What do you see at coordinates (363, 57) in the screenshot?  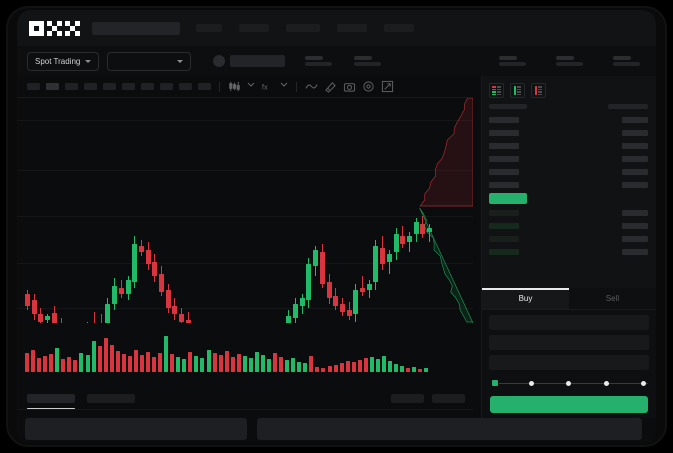 I see `stat-label` at bounding box center [363, 57].